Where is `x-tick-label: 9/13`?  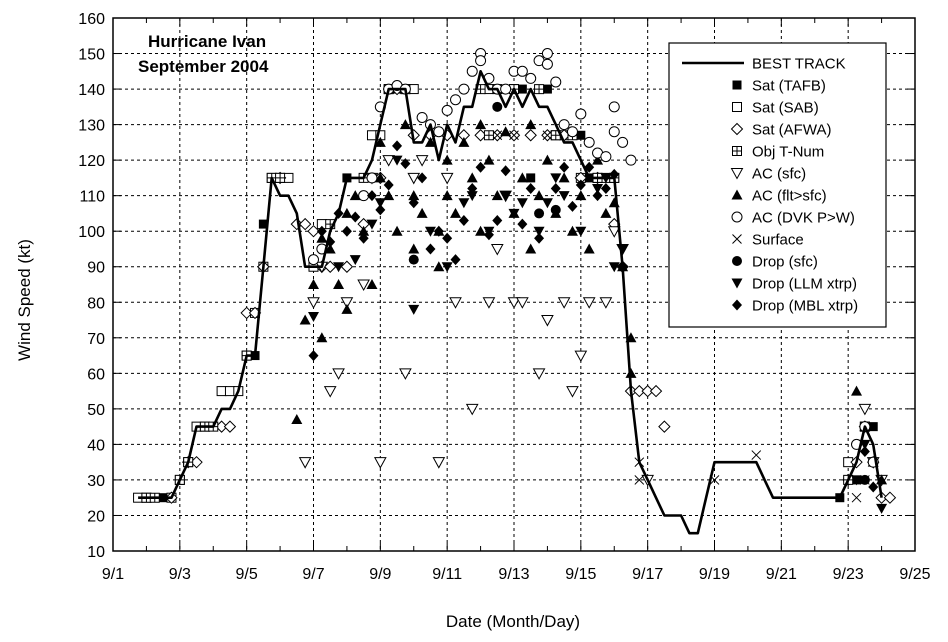 x-tick-label: 9/13 is located at coordinates (513, 574).